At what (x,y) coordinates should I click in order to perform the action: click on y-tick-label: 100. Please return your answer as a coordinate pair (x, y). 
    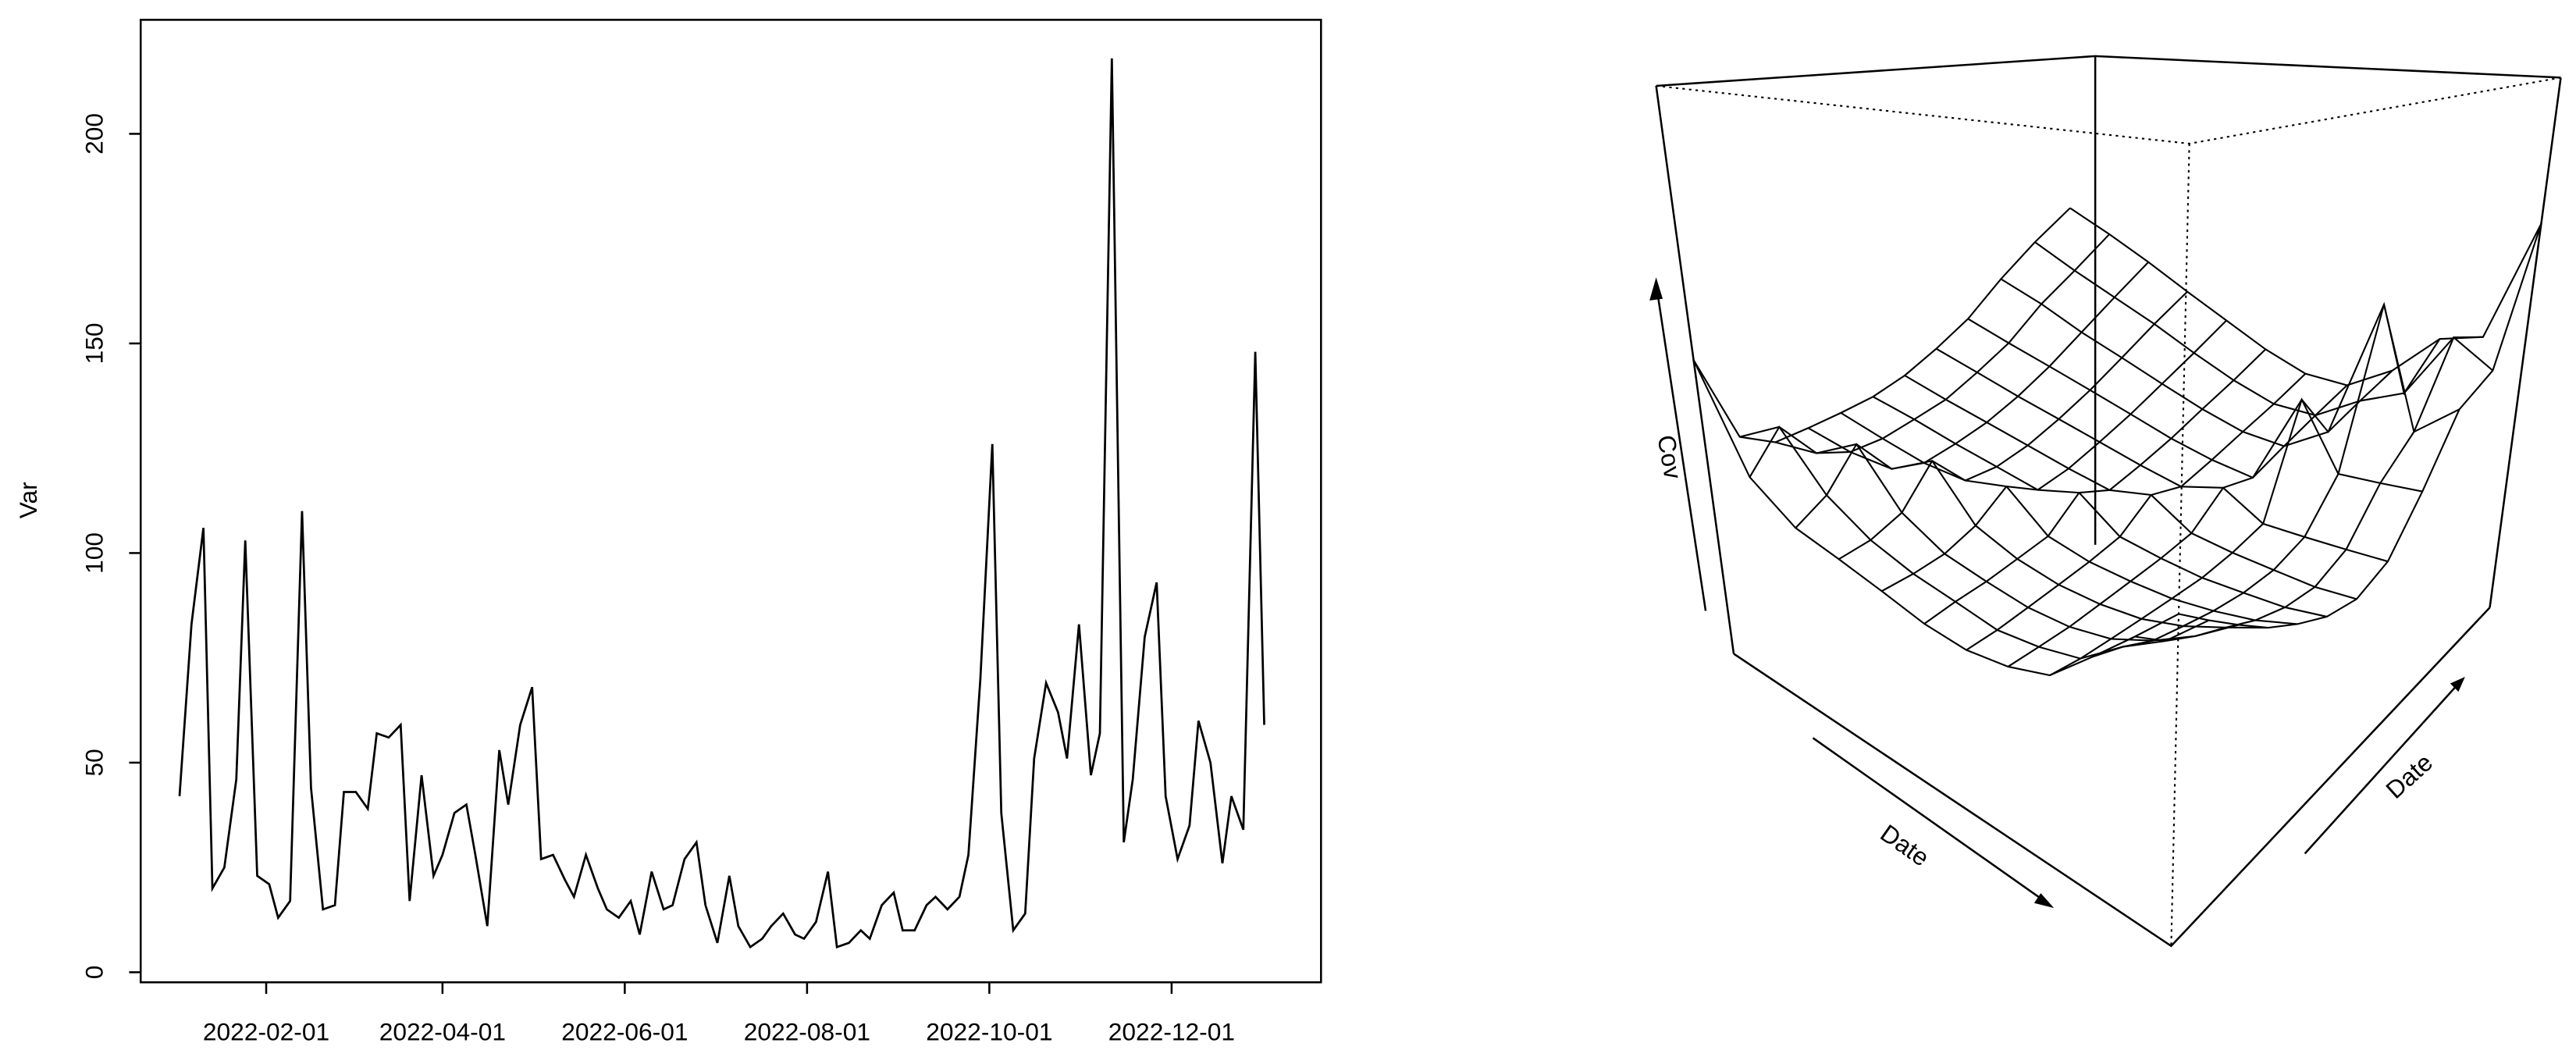
    Looking at the image, I should click on (94, 553).